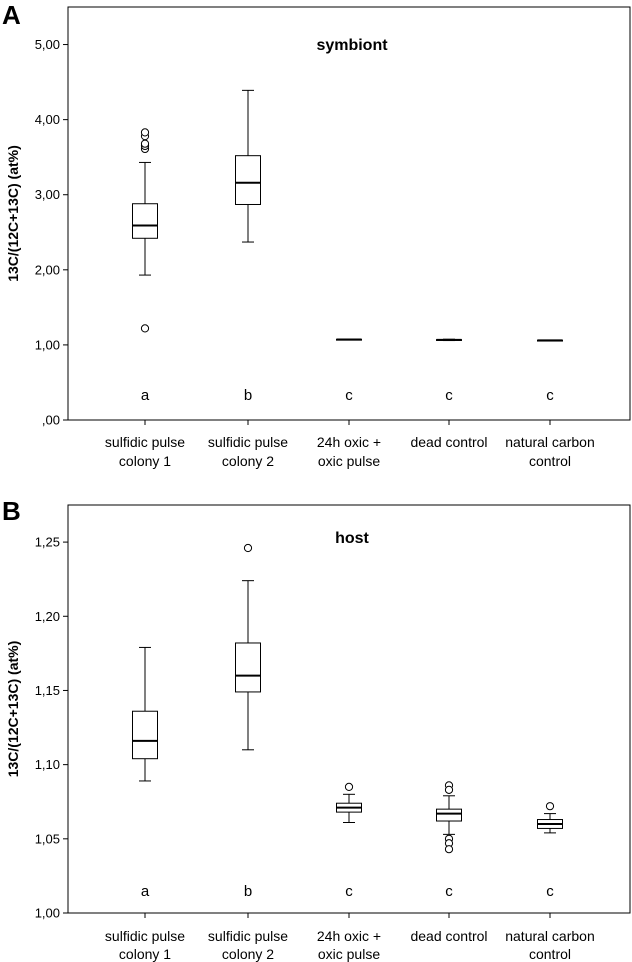 This screenshot has width=632, height=962. I want to click on y-tick-label: ,00, so click(51, 420).